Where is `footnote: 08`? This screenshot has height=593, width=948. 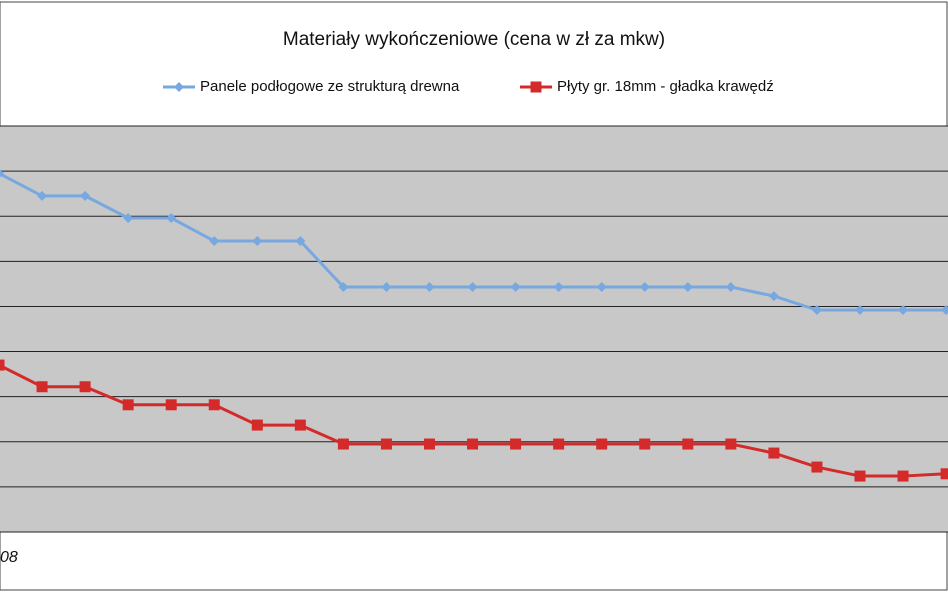 footnote: 08 is located at coordinates (9, 557).